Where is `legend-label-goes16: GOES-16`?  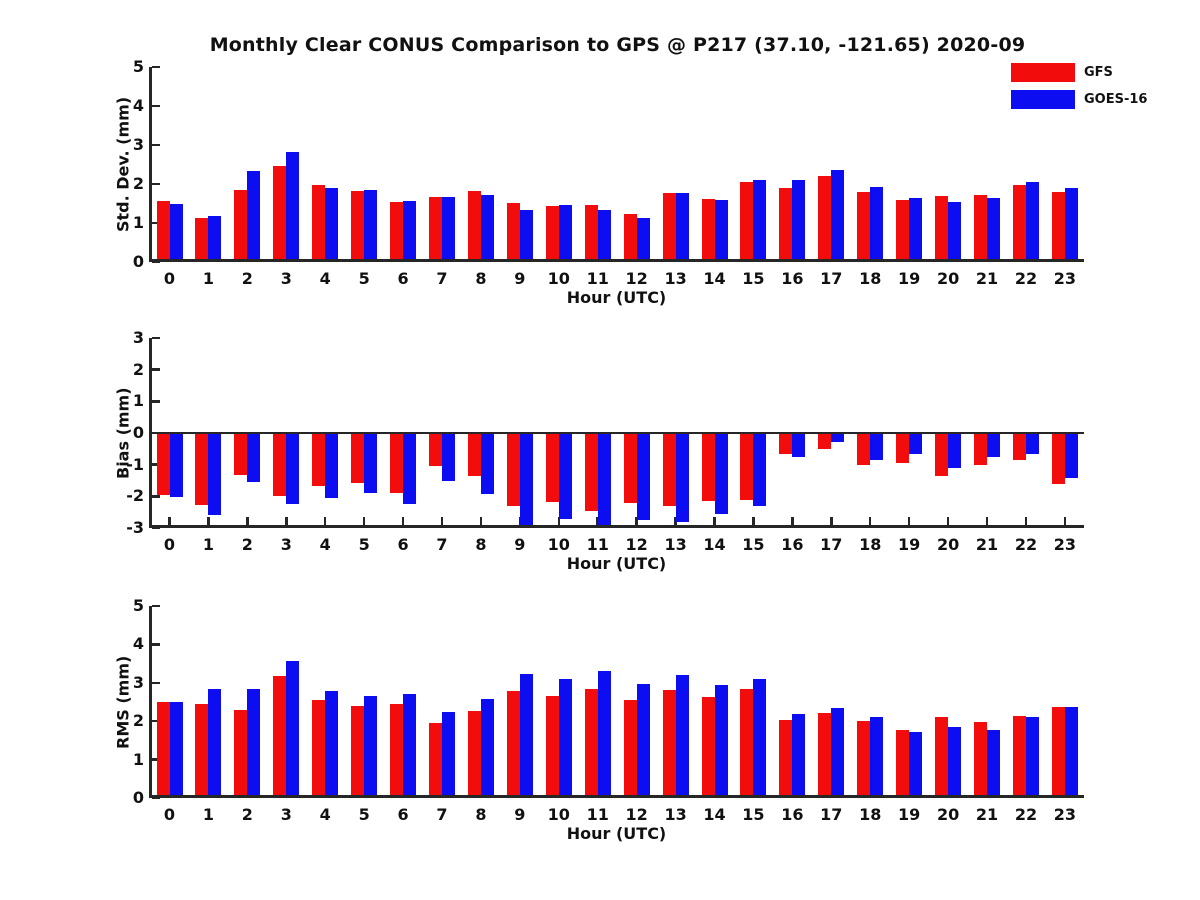 legend-label-goes16: GOES-16 is located at coordinates (1116, 99).